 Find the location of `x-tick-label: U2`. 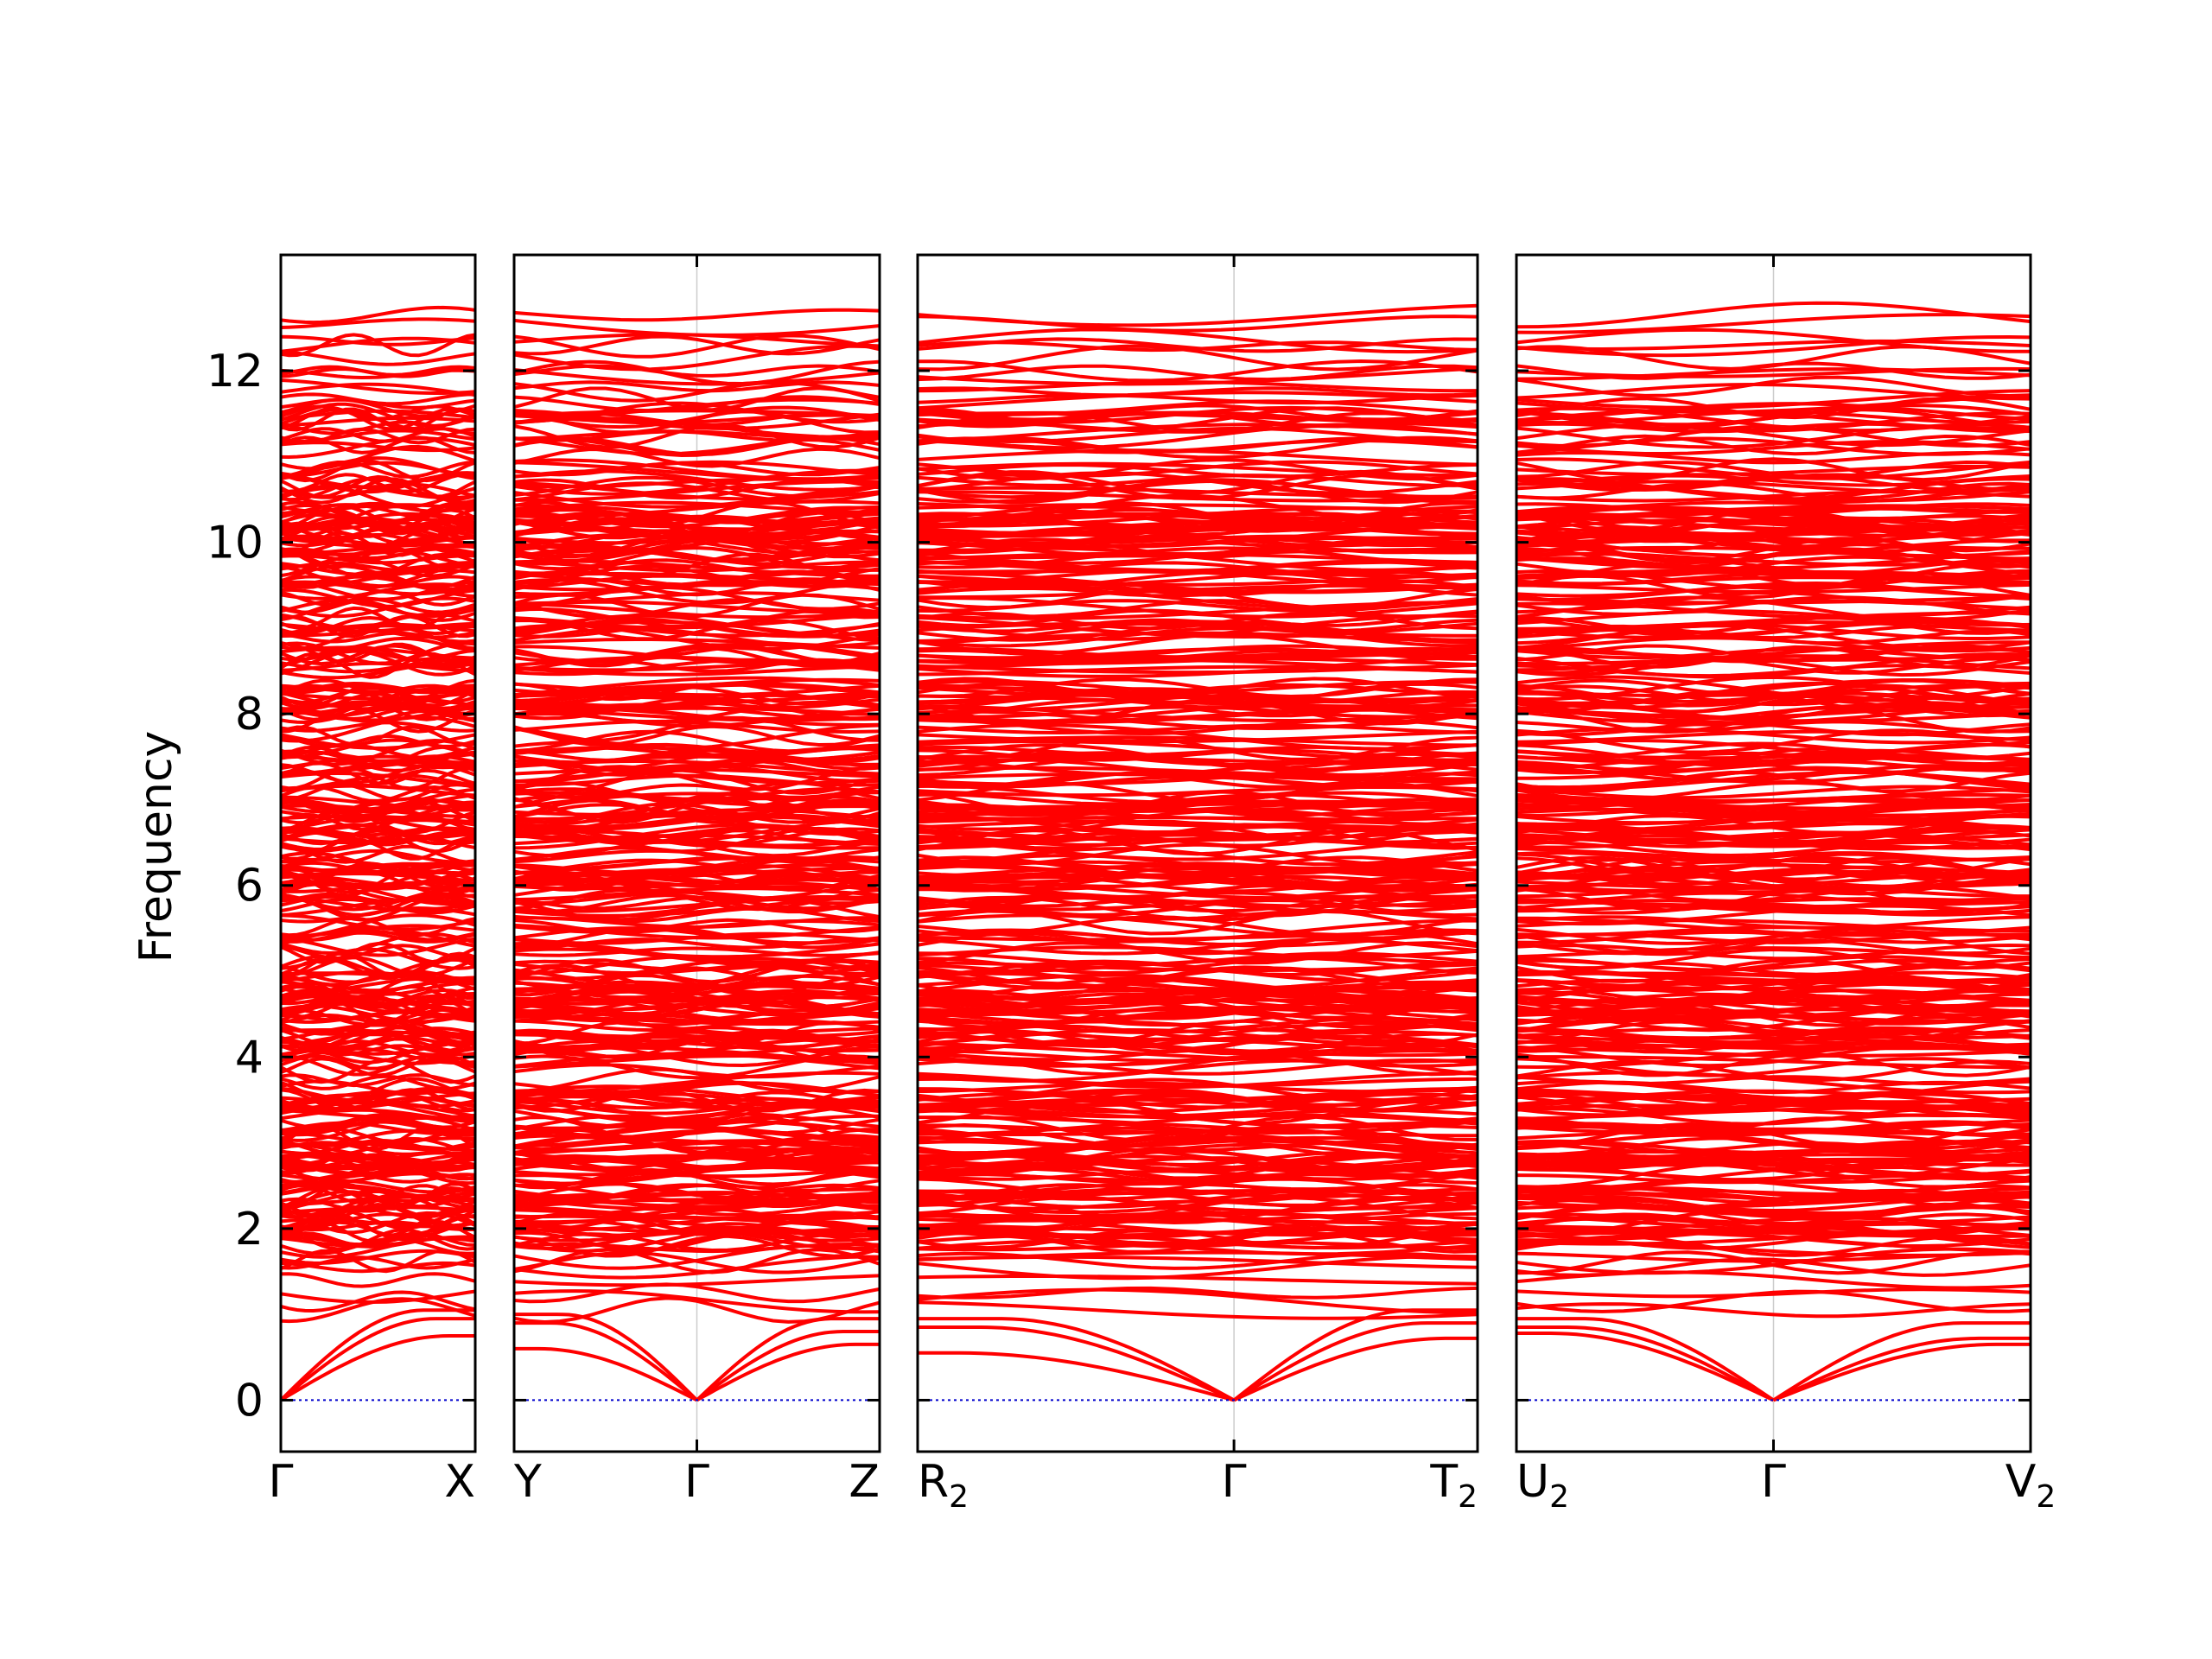

x-tick-label: U2 is located at coordinates (1542, 1485).